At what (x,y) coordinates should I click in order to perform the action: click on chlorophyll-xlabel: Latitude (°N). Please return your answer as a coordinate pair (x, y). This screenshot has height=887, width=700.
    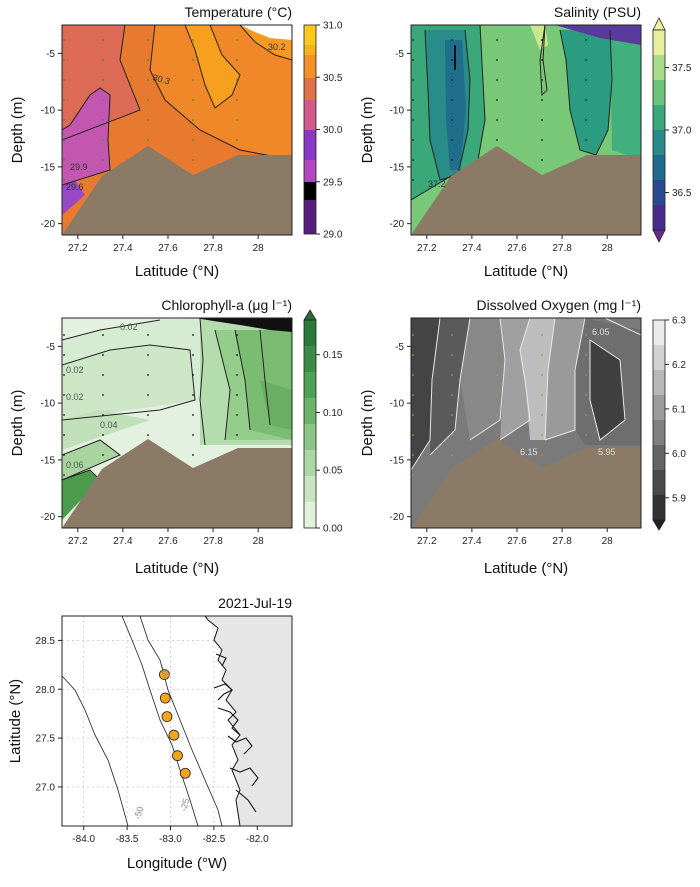
    Looking at the image, I should click on (177, 568).